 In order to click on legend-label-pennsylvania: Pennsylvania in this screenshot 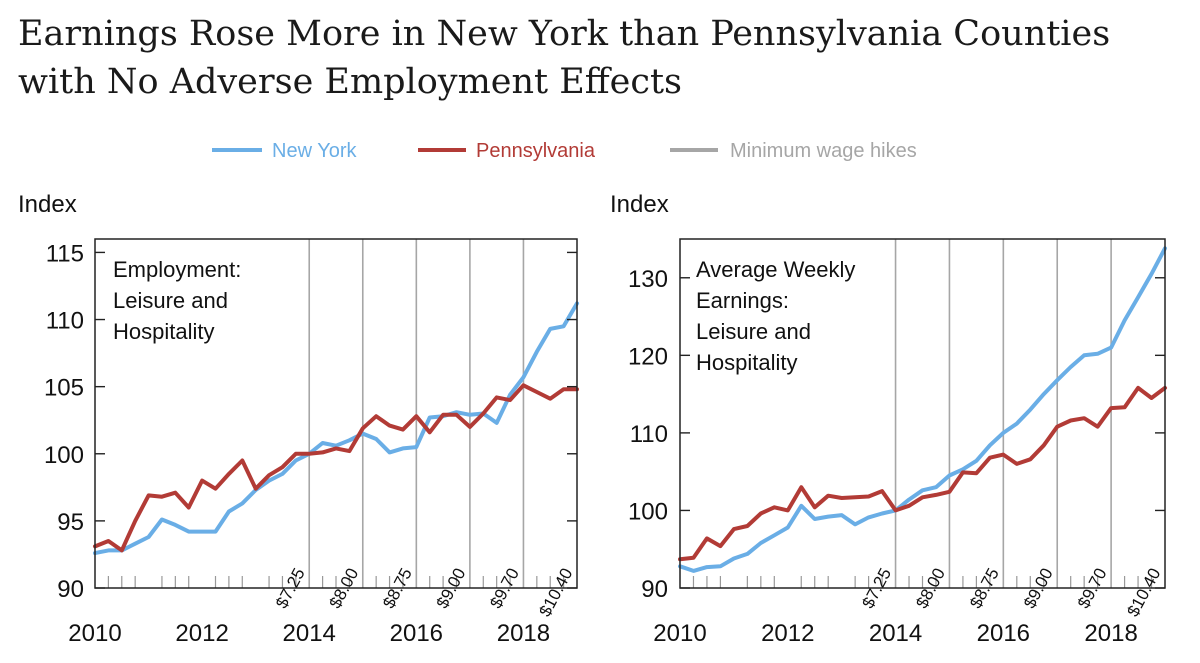, I will do `click(536, 151)`.